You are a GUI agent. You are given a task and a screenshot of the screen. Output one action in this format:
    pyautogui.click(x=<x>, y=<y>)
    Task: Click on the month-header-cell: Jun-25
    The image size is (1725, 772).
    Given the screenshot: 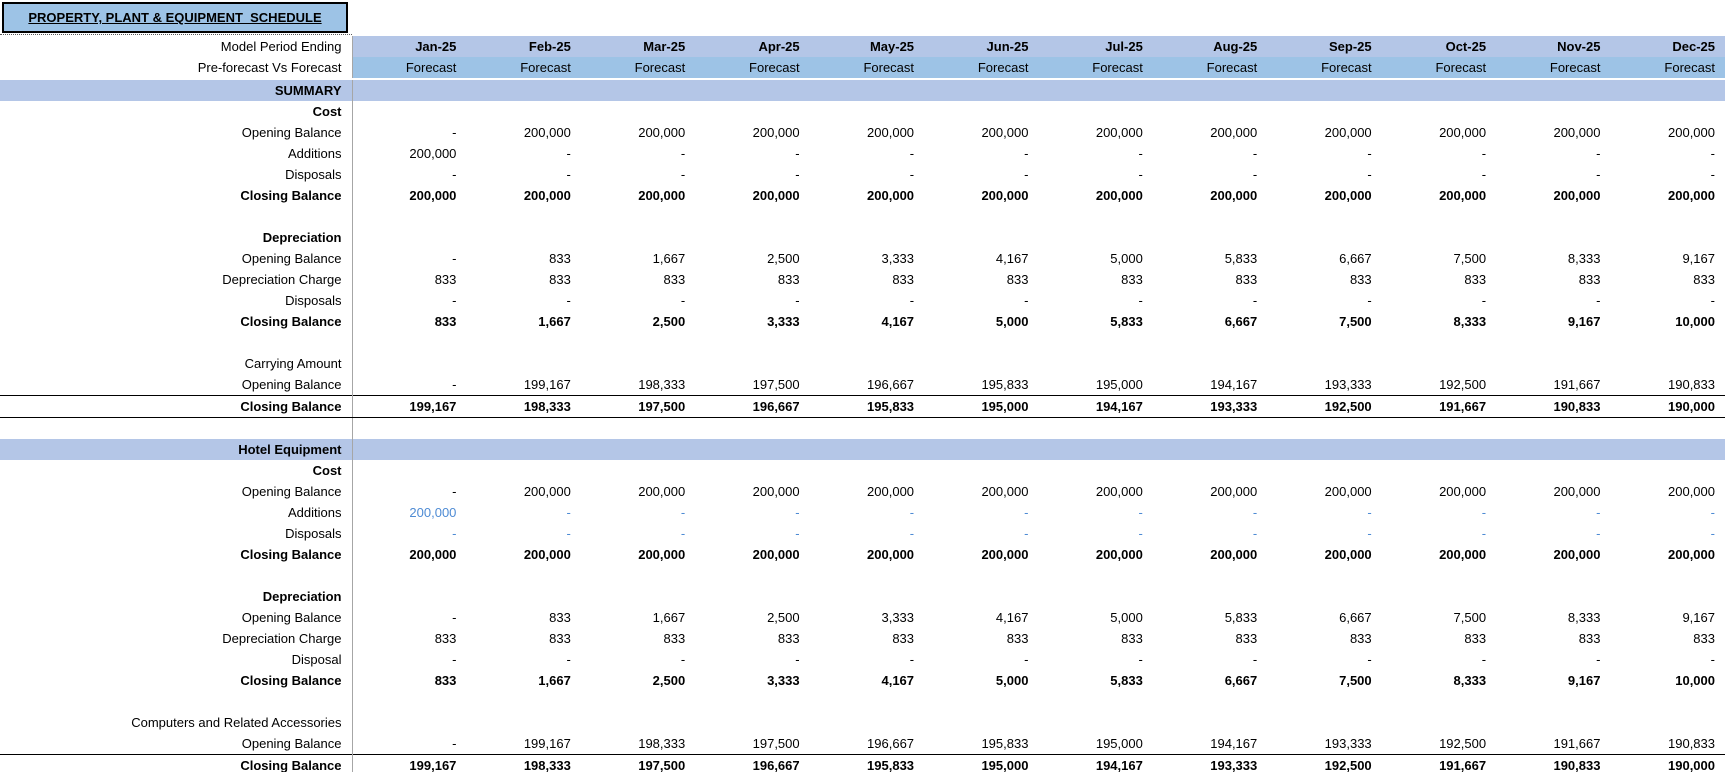 What is the action you would take?
    pyautogui.click(x=981, y=46)
    